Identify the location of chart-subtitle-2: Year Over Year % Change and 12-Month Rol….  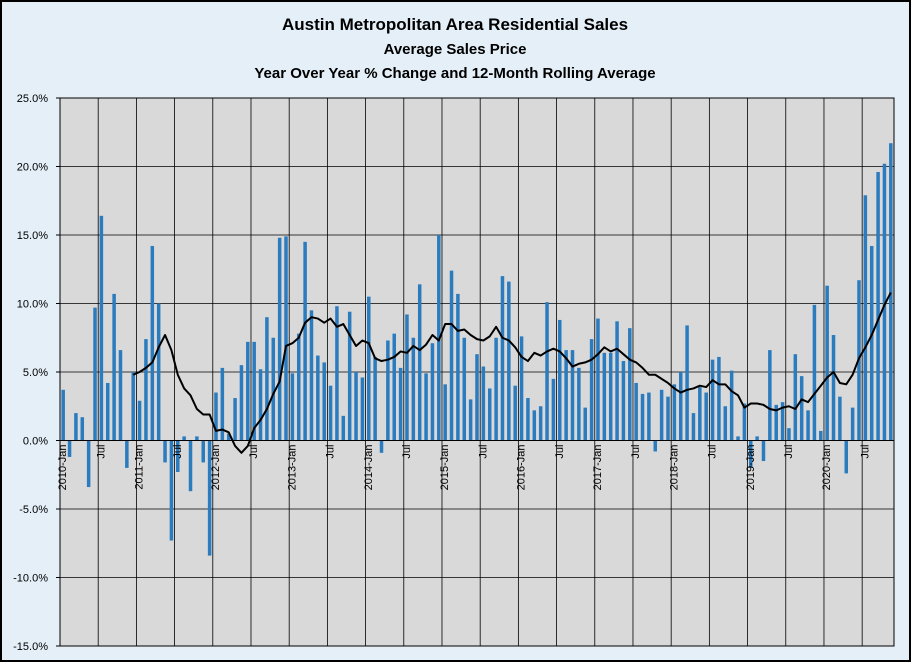
(454, 73).